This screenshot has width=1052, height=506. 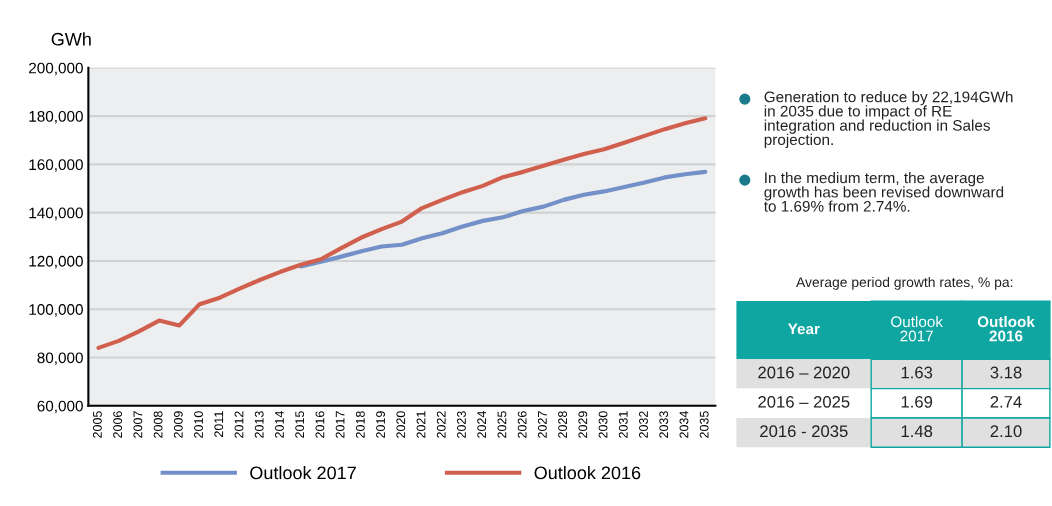 What do you see at coordinates (360, 424) in the screenshot?
I see `x-tick-label: 2018` at bounding box center [360, 424].